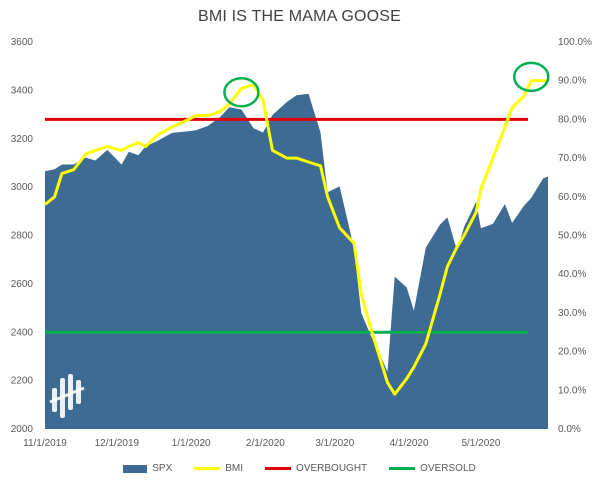 This screenshot has width=599, height=485. Describe the element at coordinates (572, 81) in the screenshot. I see `y-right-tick-label: 90.0%` at that location.